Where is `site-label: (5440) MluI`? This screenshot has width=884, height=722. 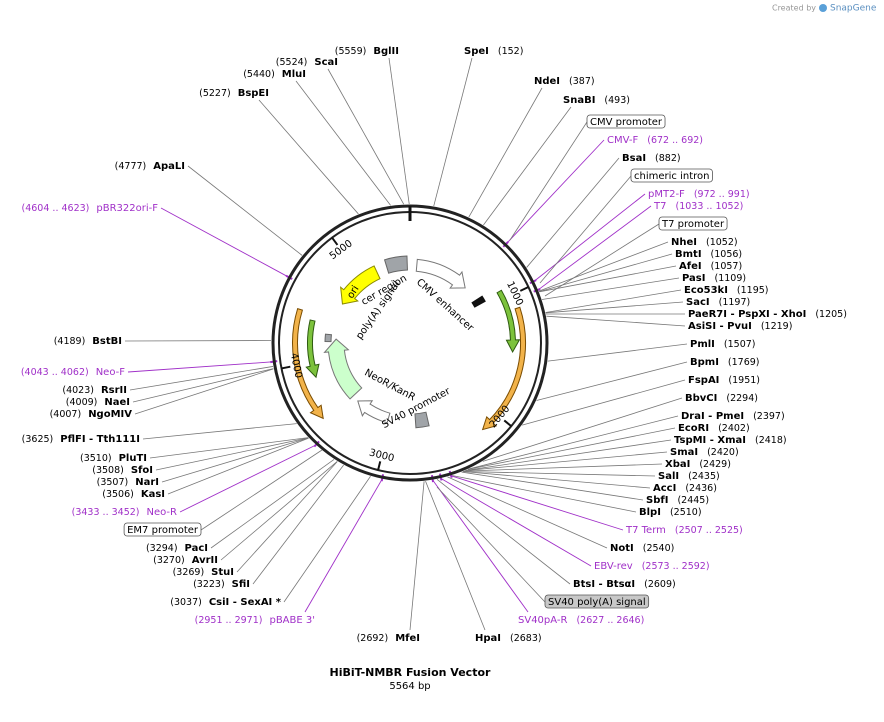
site-label: (5440) MluI is located at coordinates (274, 75).